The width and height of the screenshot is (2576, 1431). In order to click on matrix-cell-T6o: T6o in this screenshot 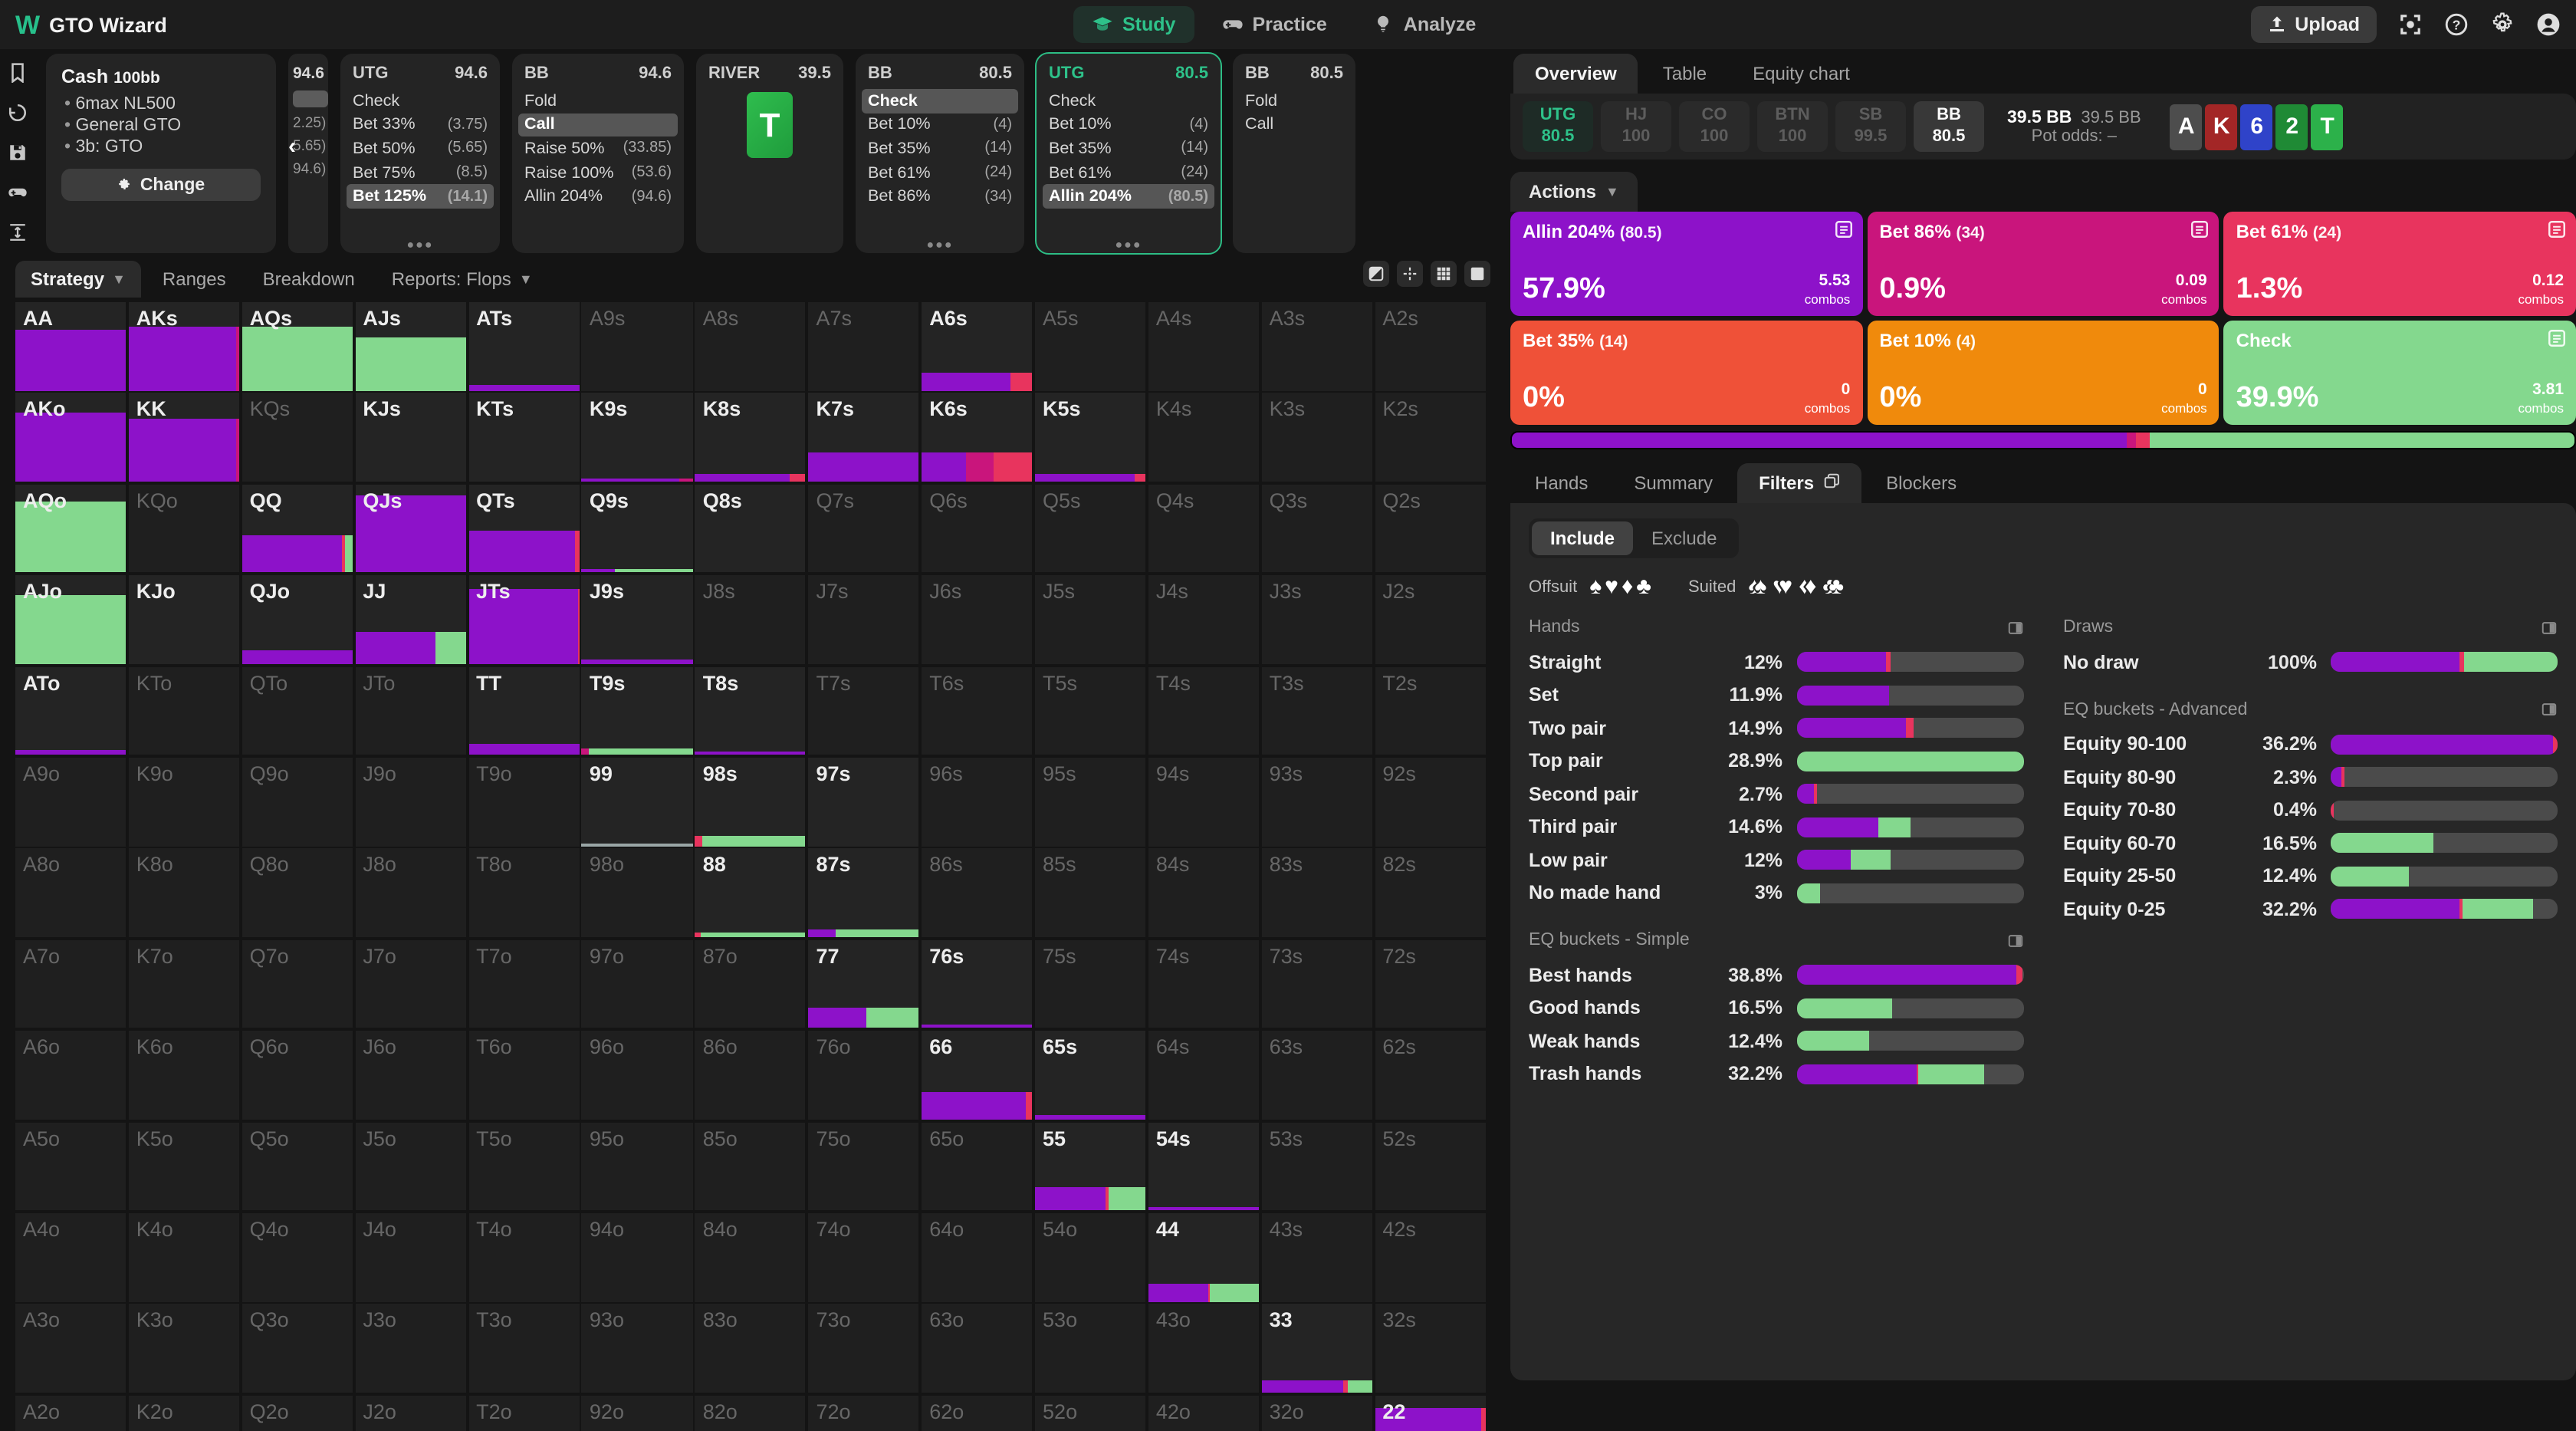, I will do `click(524, 1075)`.